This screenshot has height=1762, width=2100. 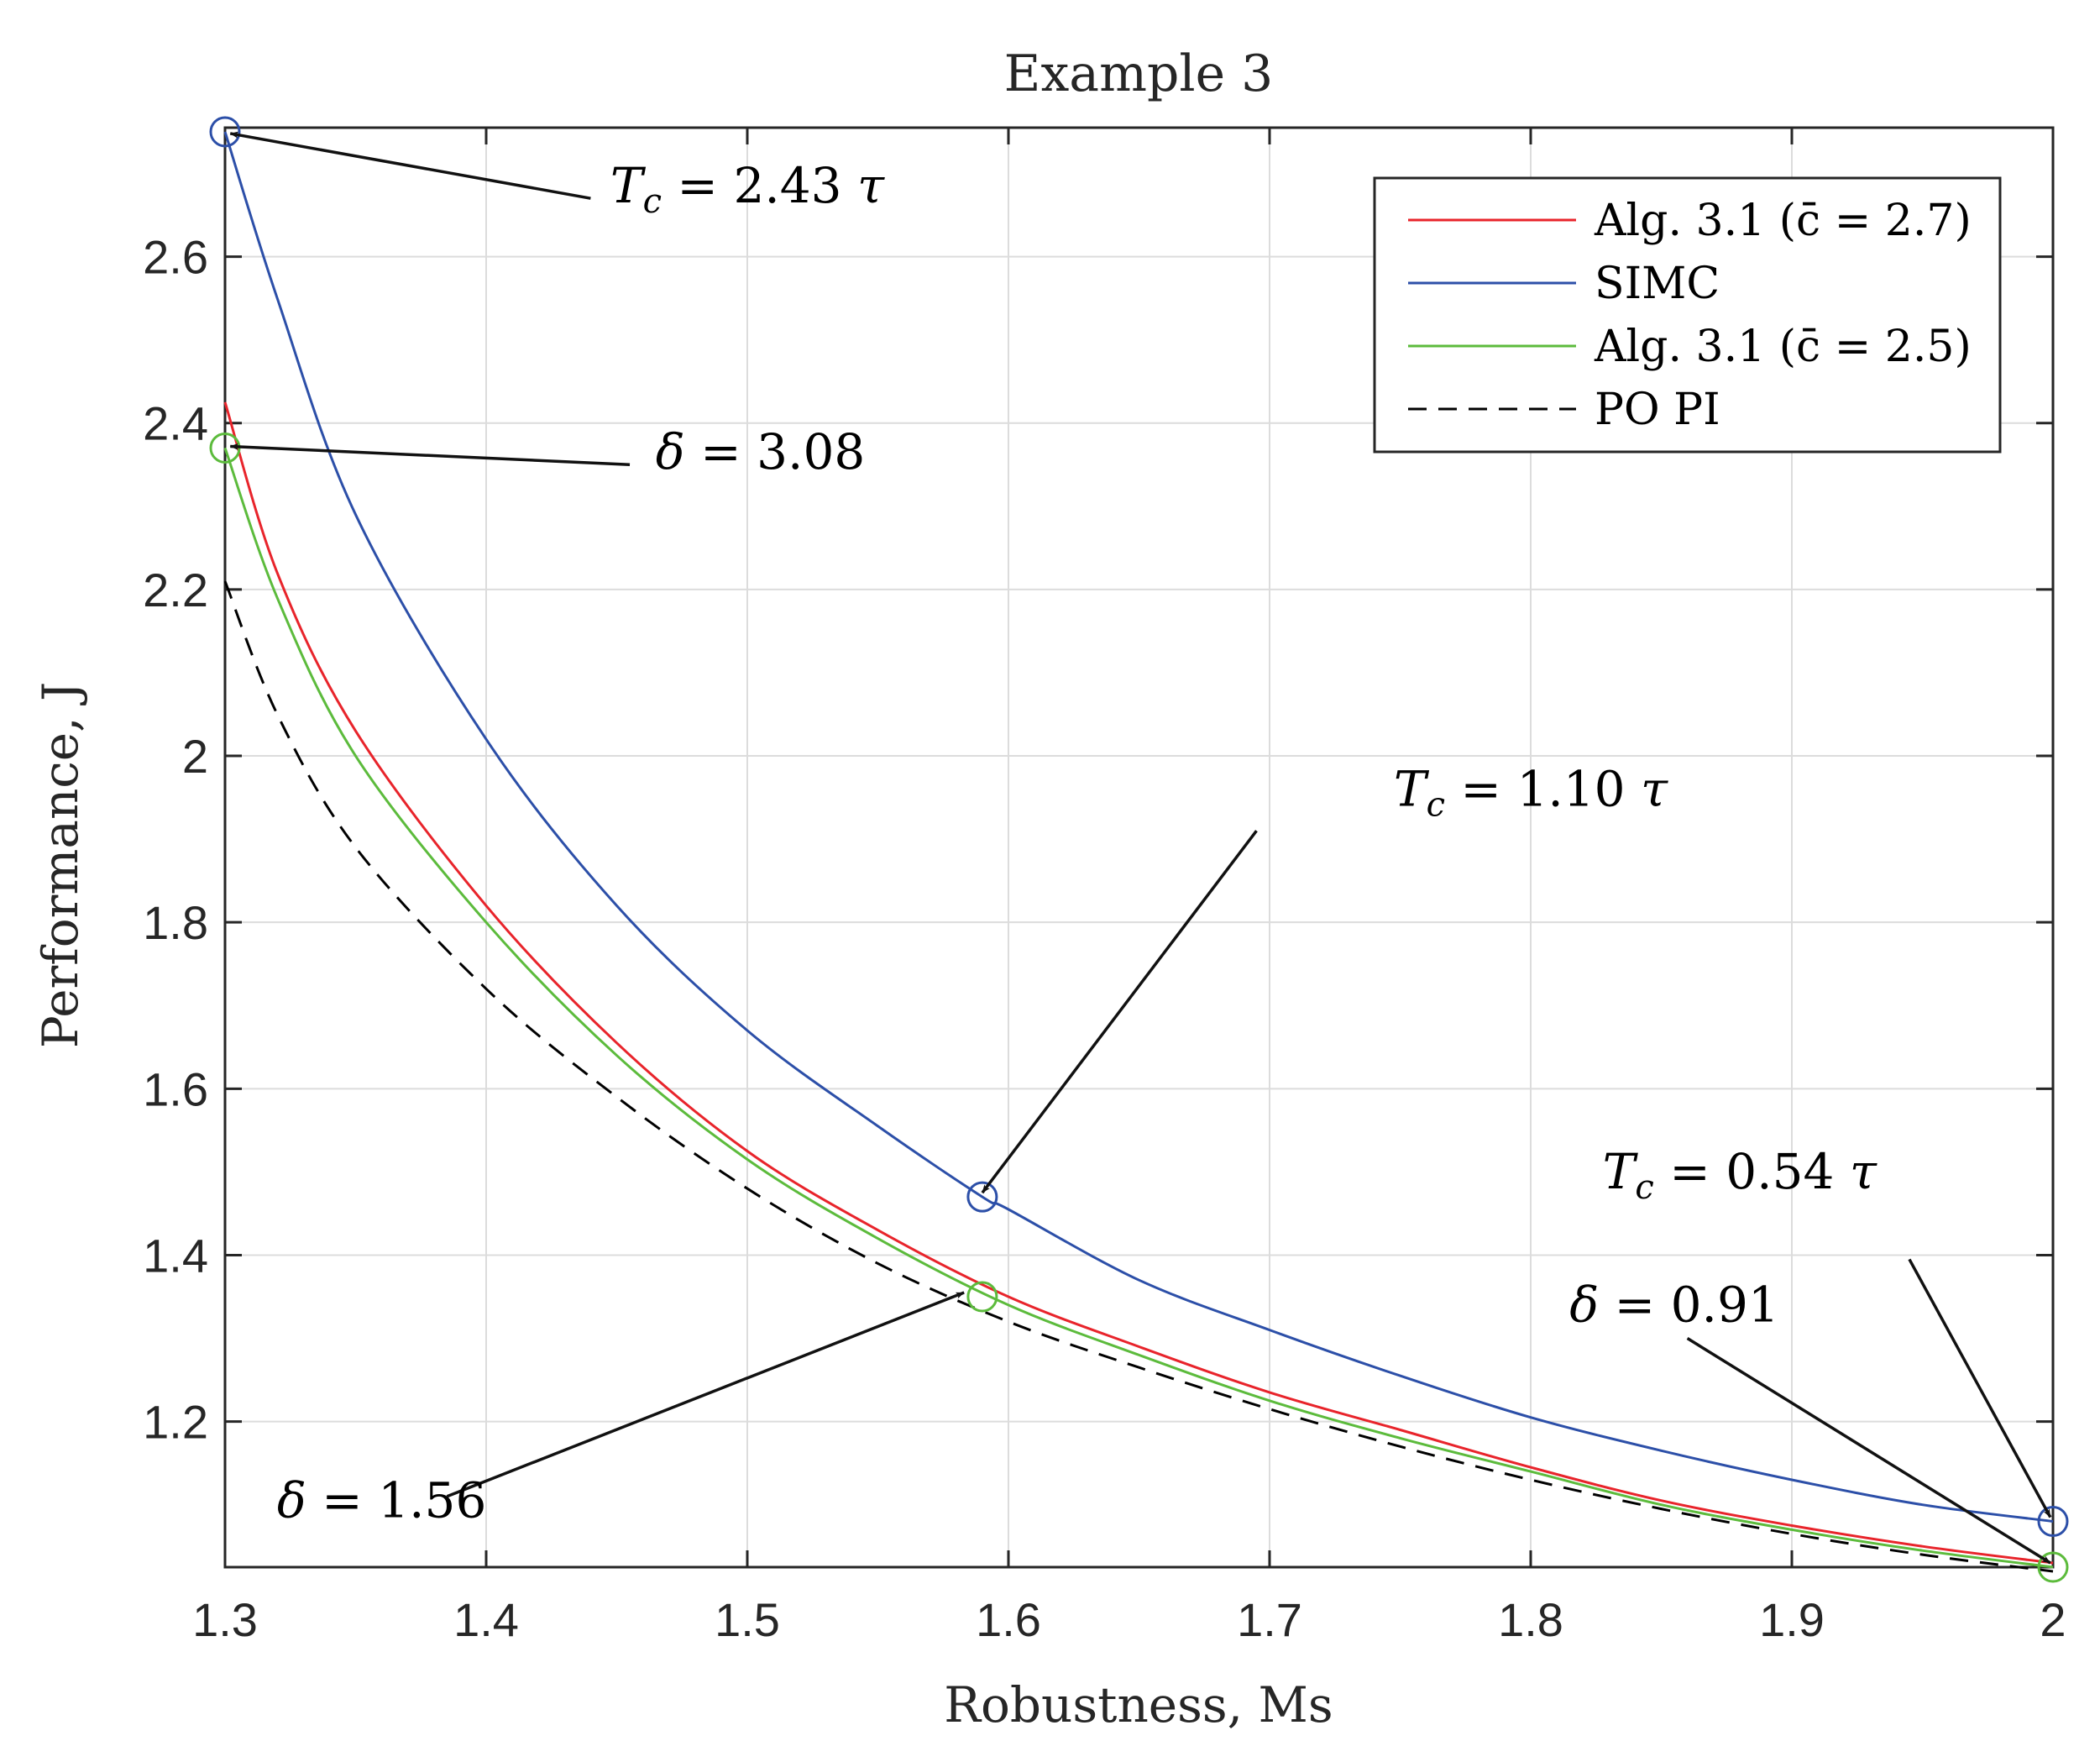 I want to click on x-tick-label: 1.7, so click(x=1269, y=1619).